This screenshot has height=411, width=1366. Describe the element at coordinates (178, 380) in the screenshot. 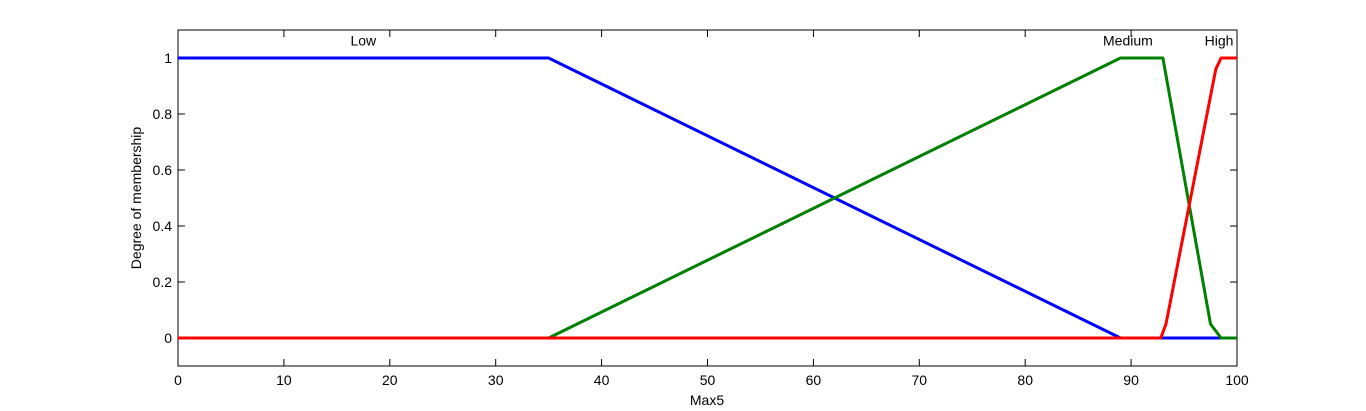

I see `x-tick-label: 0` at that location.